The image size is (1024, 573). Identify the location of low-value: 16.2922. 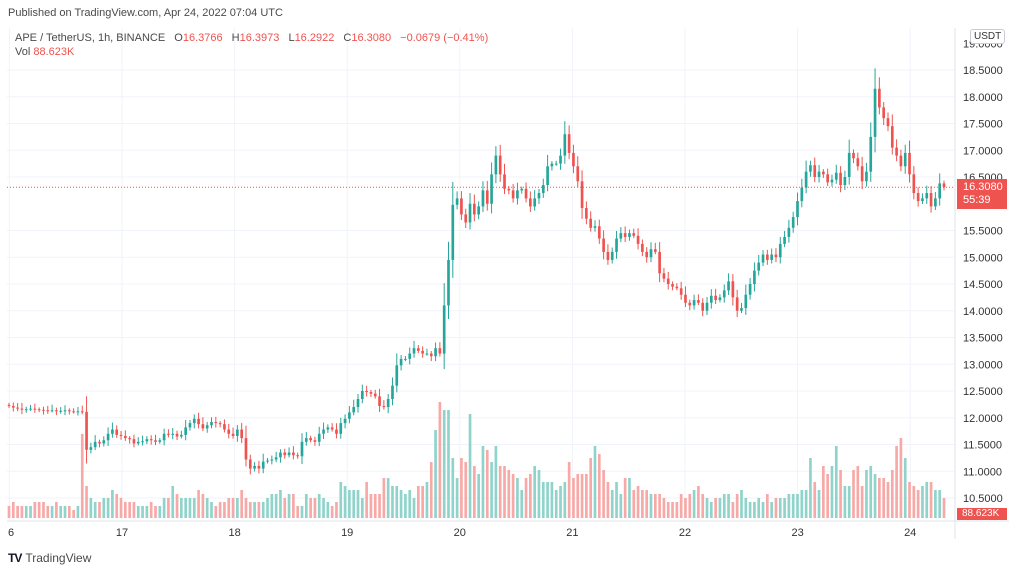
(314, 38).